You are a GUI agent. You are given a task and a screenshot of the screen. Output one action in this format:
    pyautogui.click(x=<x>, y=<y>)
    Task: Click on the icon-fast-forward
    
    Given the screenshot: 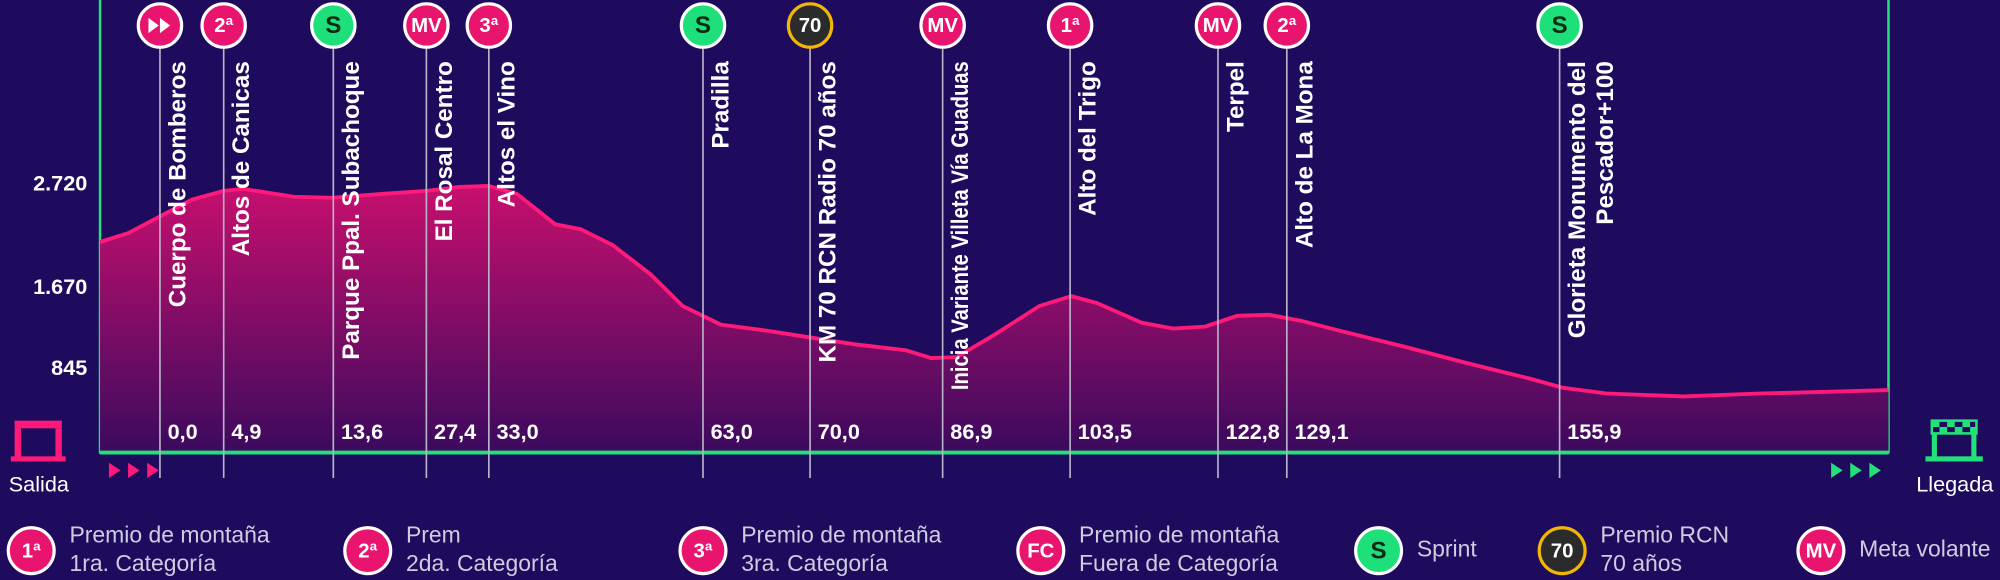 What is the action you would take?
    pyautogui.click(x=159, y=25)
    